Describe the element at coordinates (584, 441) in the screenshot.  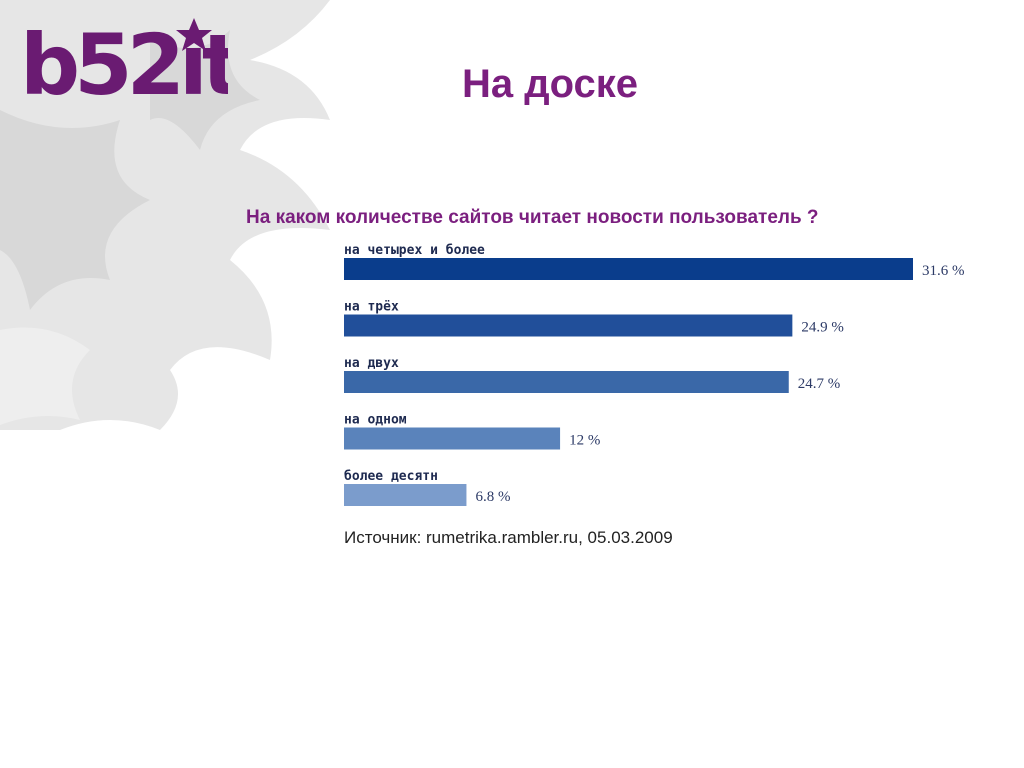
I see `value-label: 12 %` at that location.